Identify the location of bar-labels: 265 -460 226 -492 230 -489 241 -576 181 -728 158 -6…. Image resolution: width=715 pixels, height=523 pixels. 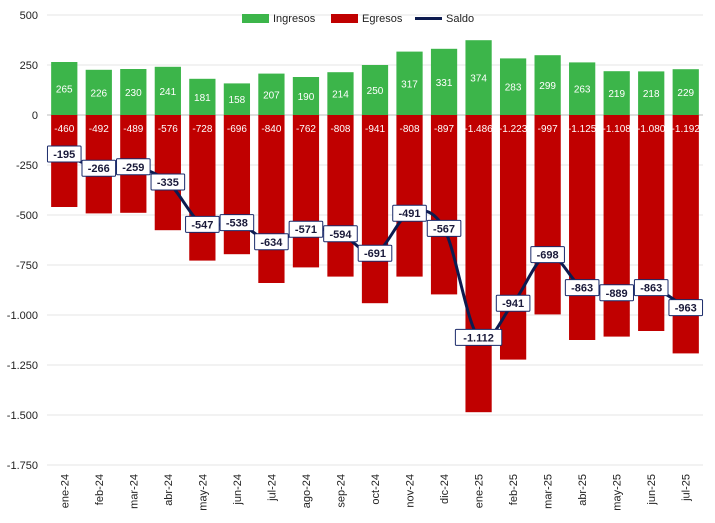
(377, 104).